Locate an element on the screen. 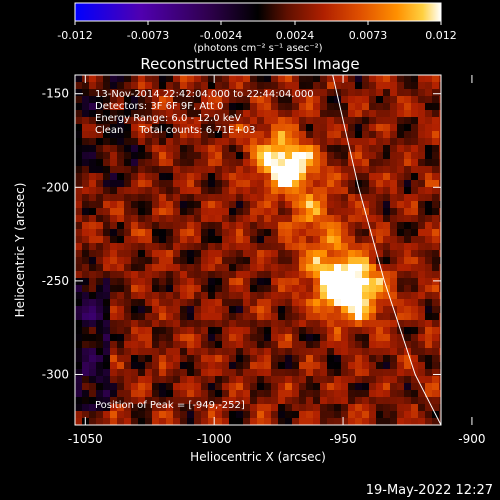 This screenshot has height=500, width=500. y-tick-label: -200 is located at coordinates (55, 187).